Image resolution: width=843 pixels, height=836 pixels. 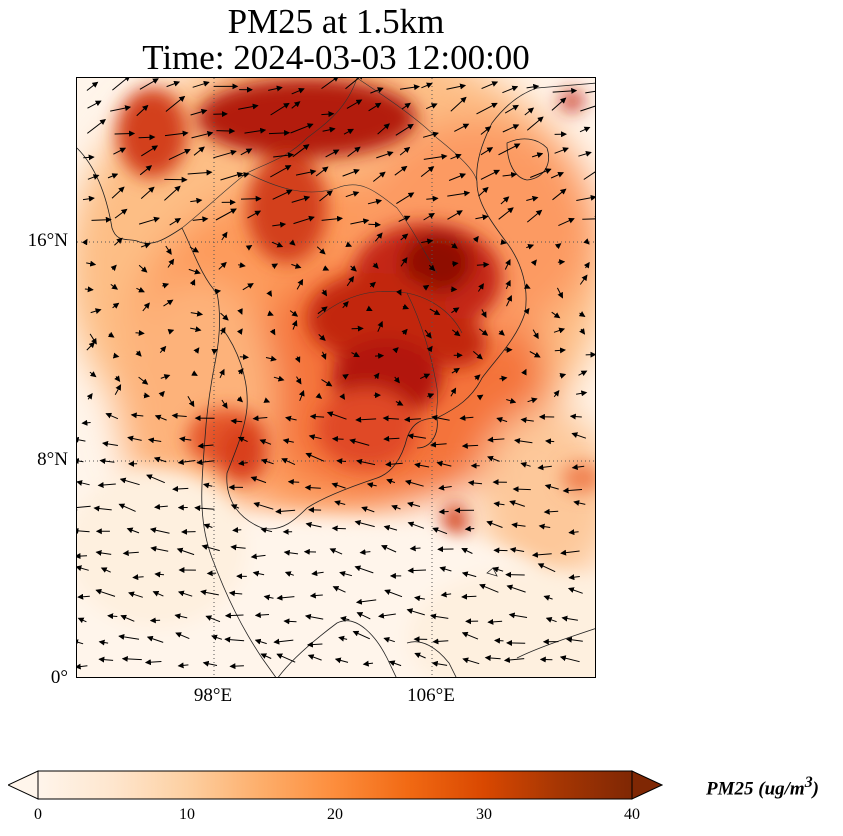 I want to click on coastline-malay, so click(x=337, y=648).